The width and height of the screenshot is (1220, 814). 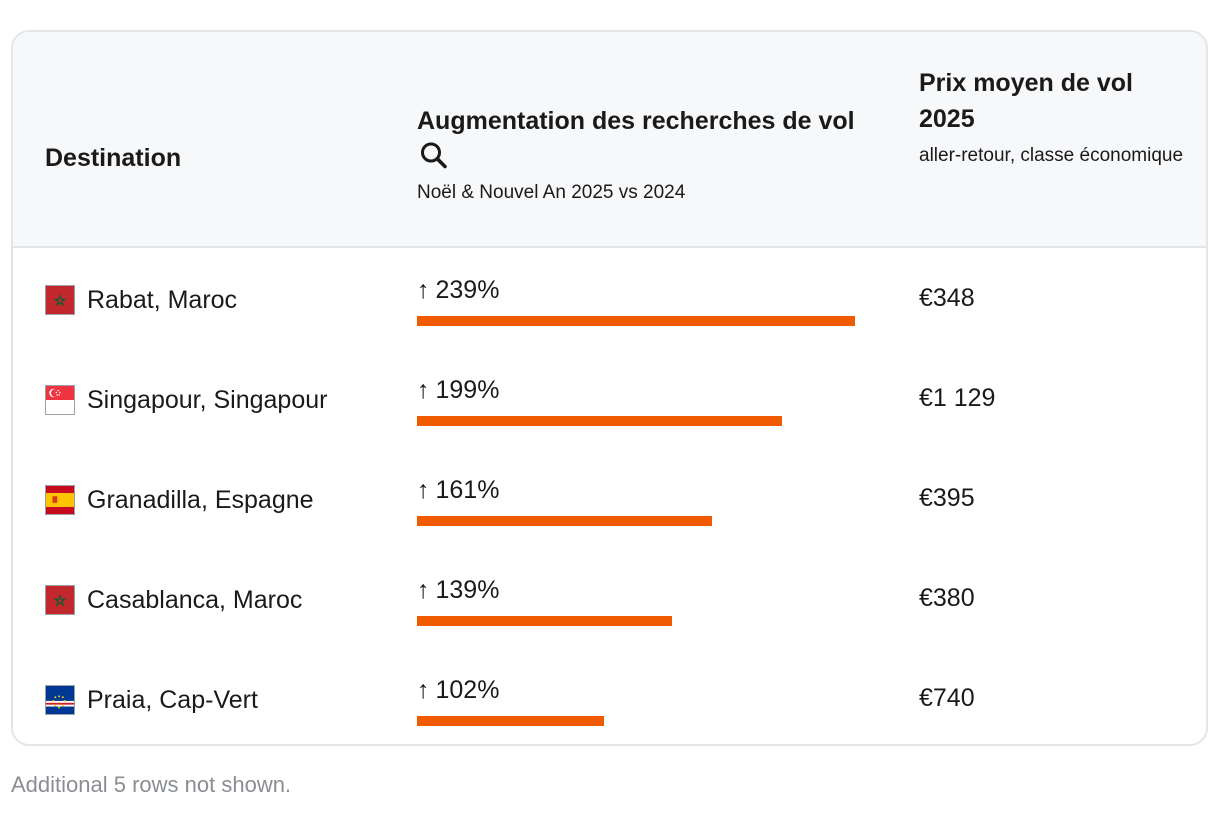 I want to click on rows-hidden-note: Additional 5 rows not shown., so click(x=151, y=784).